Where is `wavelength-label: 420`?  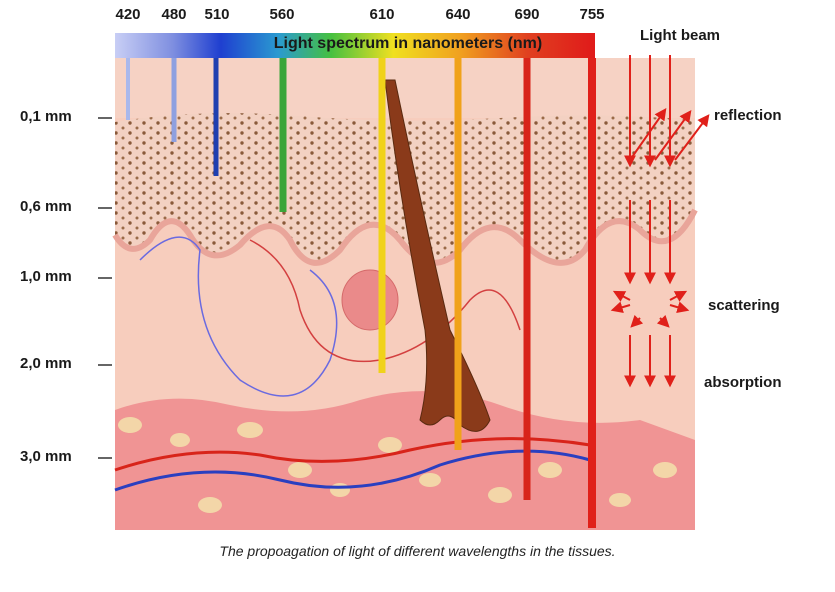
wavelength-label: 420 is located at coordinates (128, 14).